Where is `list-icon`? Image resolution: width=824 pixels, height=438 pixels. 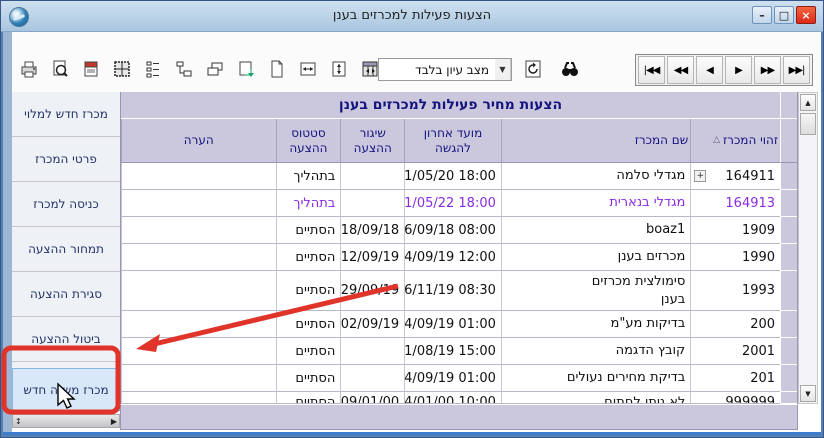 list-icon is located at coordinates (153, 69).